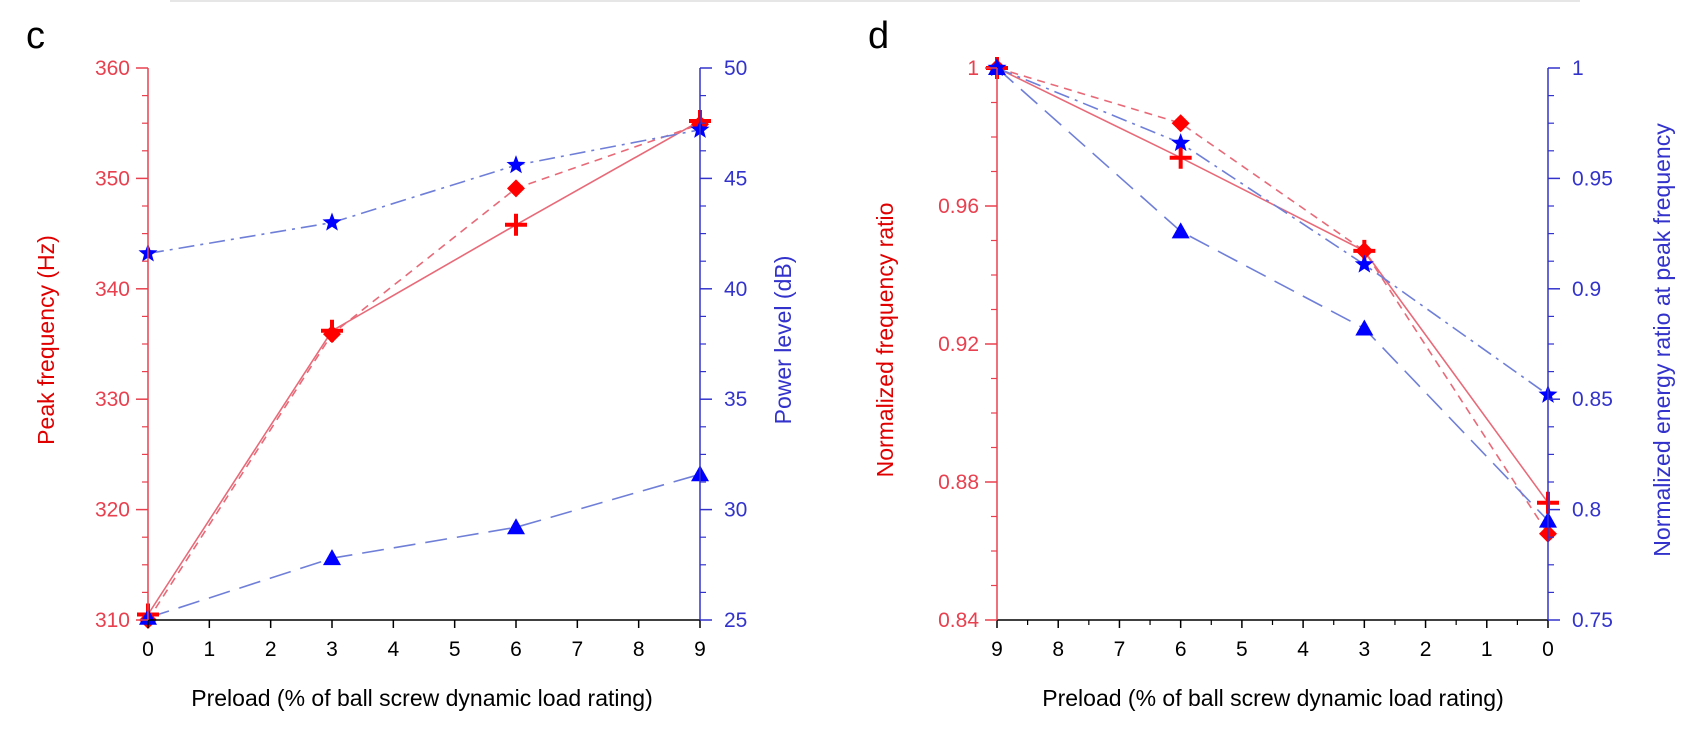  Describe the element at coordinates (958, 482) in the screenshot. I see `y-tick-label: 0.88` at that location.